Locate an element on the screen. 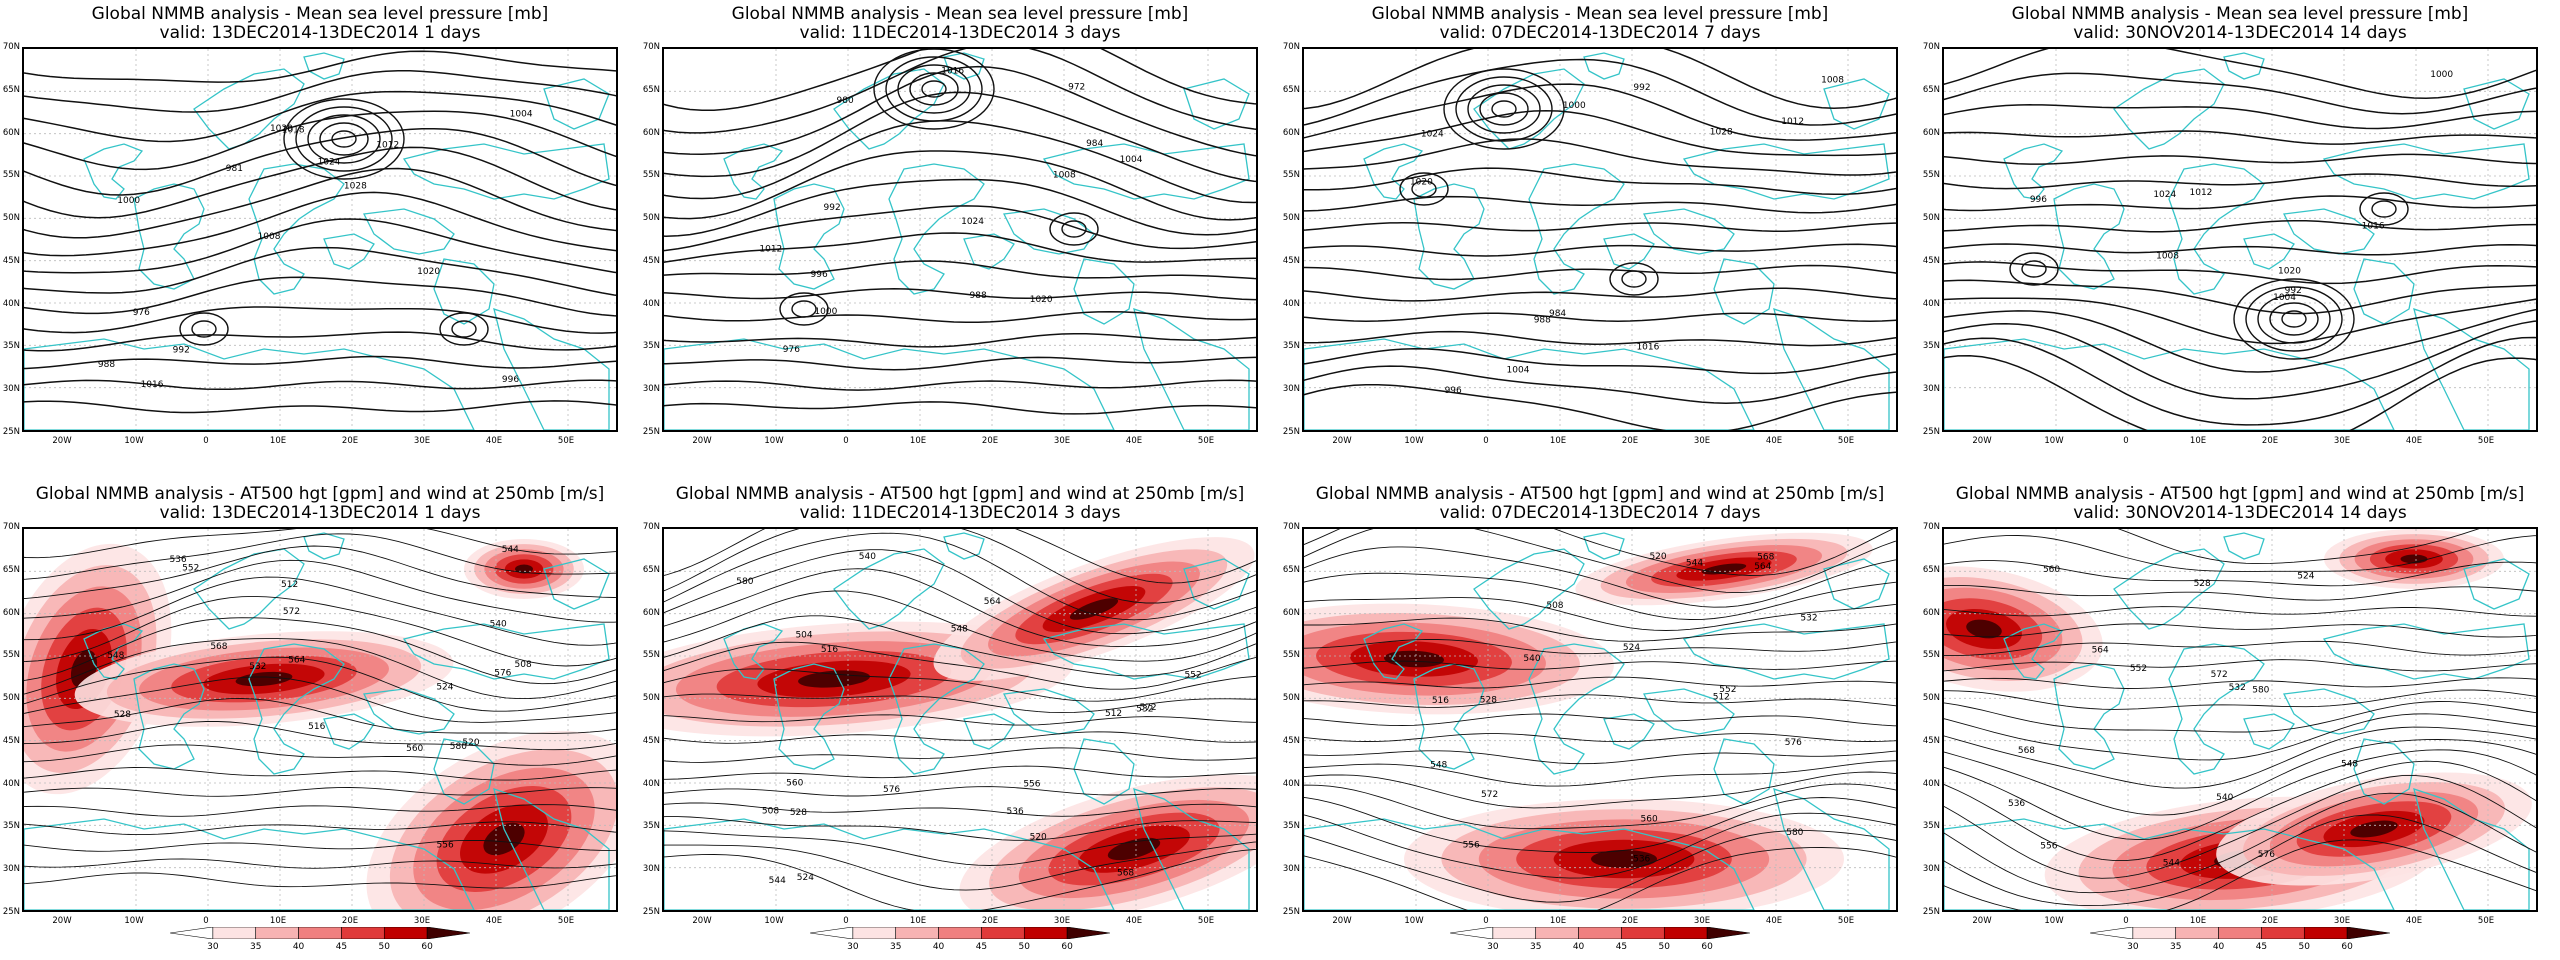 The image size is (2560, 960). colorbar is located at coordinates (2240, 933).